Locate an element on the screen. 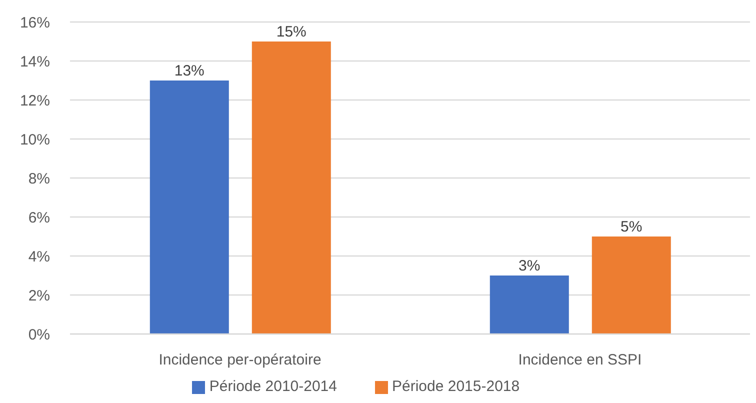  data-label: 15% is located at coordinates (291, 32).